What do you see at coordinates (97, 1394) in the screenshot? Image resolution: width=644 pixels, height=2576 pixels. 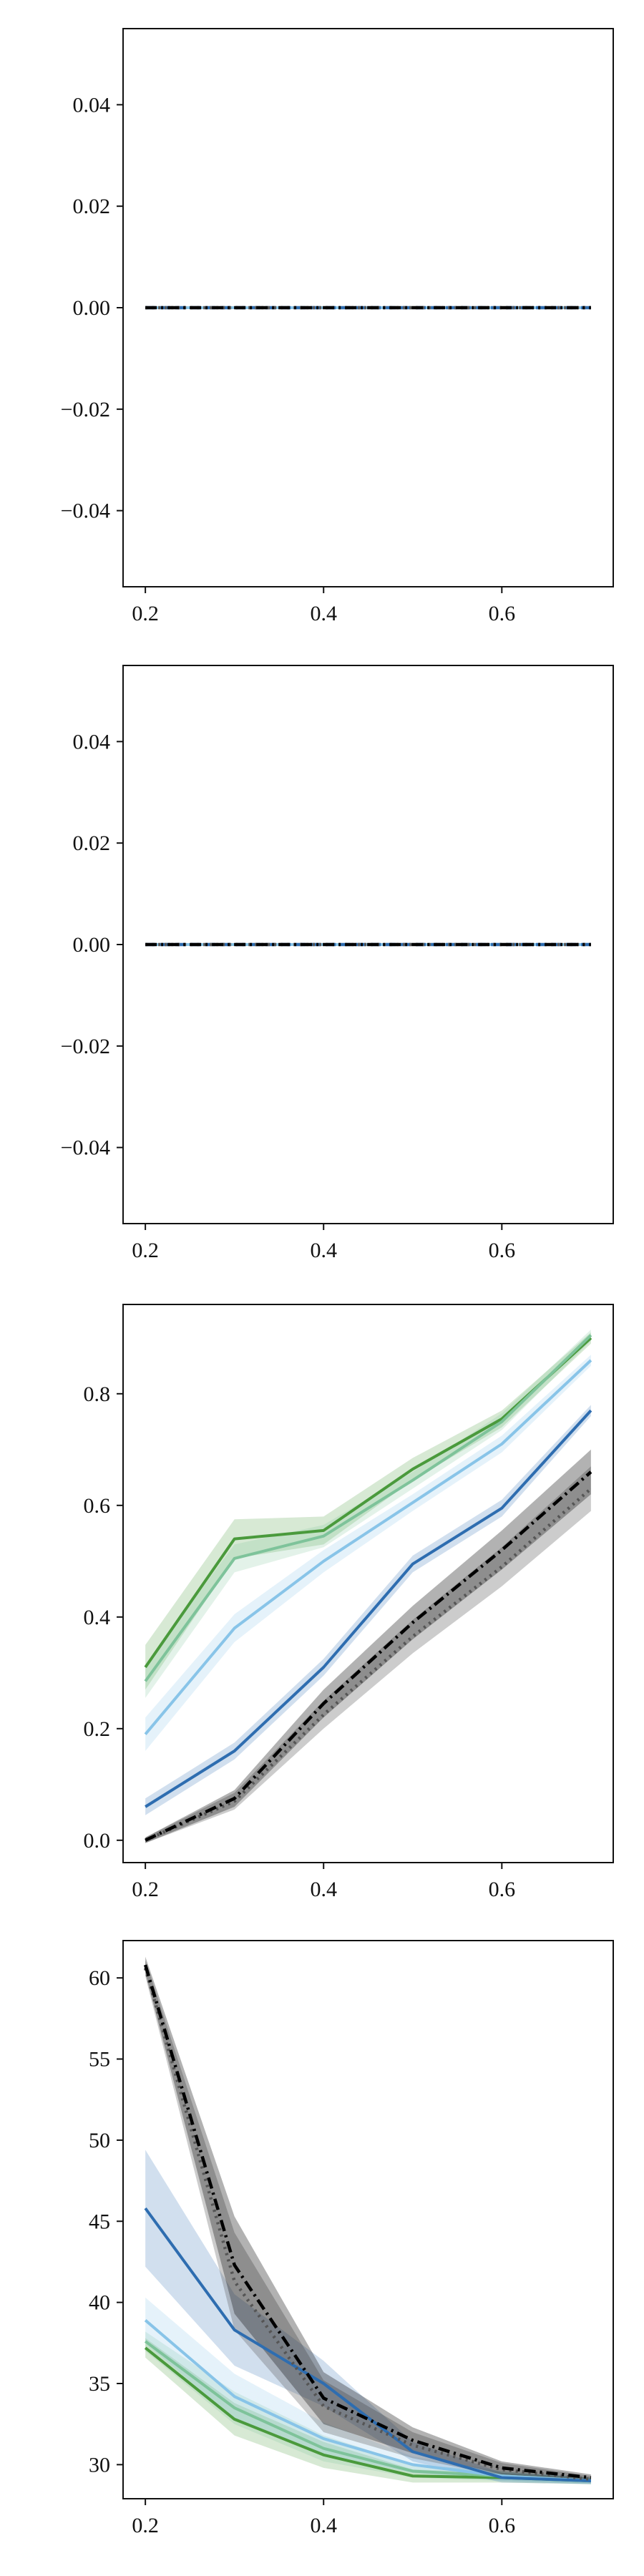 I see `chart3-ytick-label: 0.8` at bounding box center [97, 1394].